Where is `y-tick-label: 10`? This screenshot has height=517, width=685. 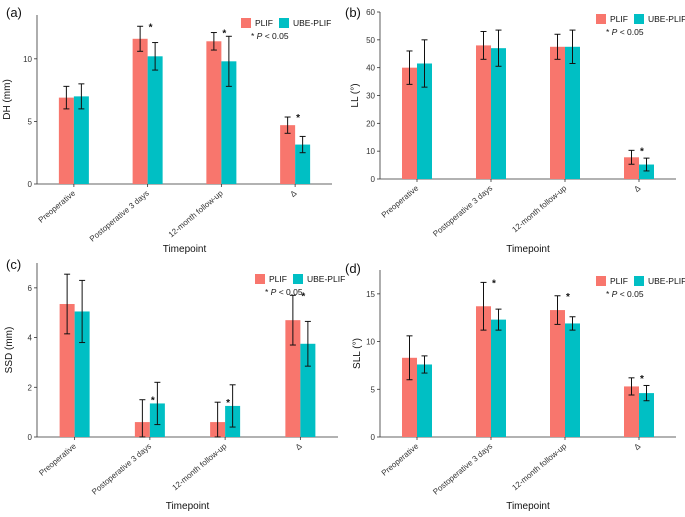 y-tick-label: 10 is located at coordinates (27, 59).